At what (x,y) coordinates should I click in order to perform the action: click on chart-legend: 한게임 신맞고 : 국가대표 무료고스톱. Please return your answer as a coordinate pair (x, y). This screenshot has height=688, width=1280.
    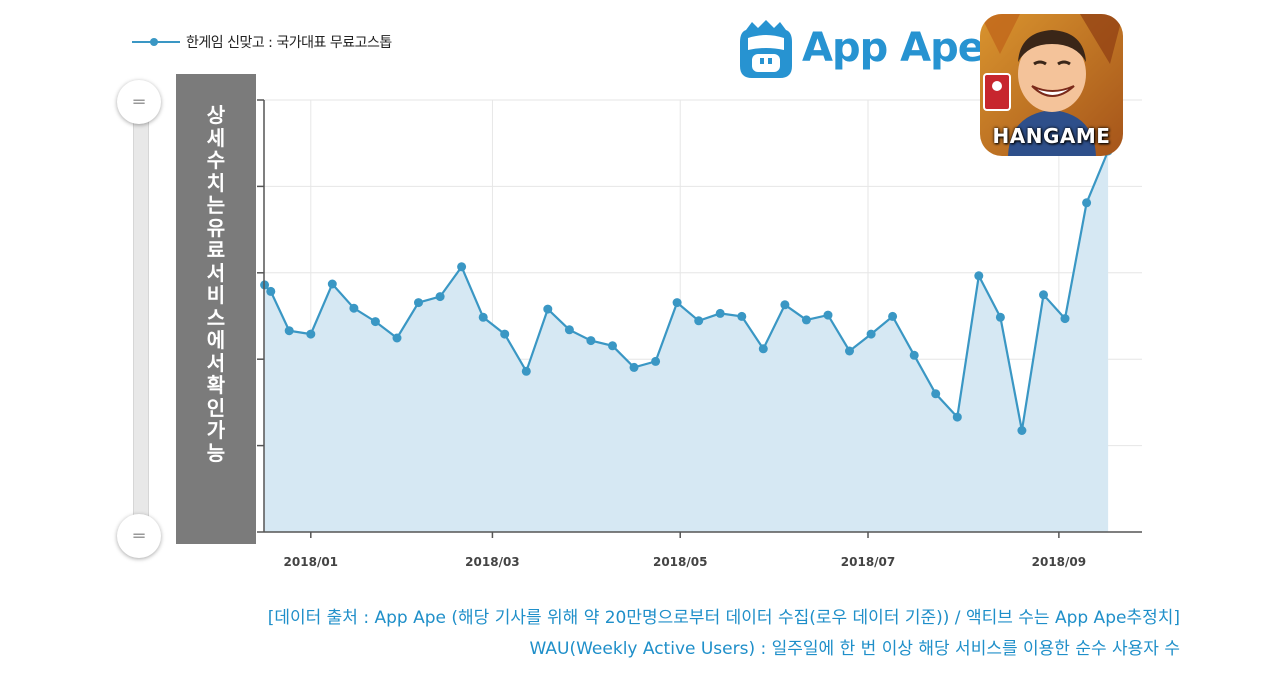
    Looking at the image, I should click on (262, 42).